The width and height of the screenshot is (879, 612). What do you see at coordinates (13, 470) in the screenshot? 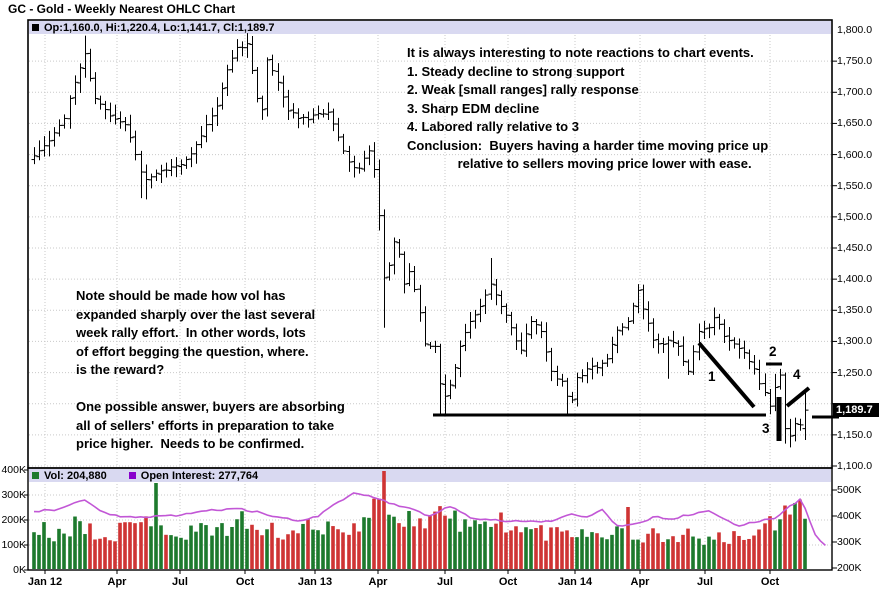
I see `volume-axis-label: 400K` at bounding box center [13, 470].